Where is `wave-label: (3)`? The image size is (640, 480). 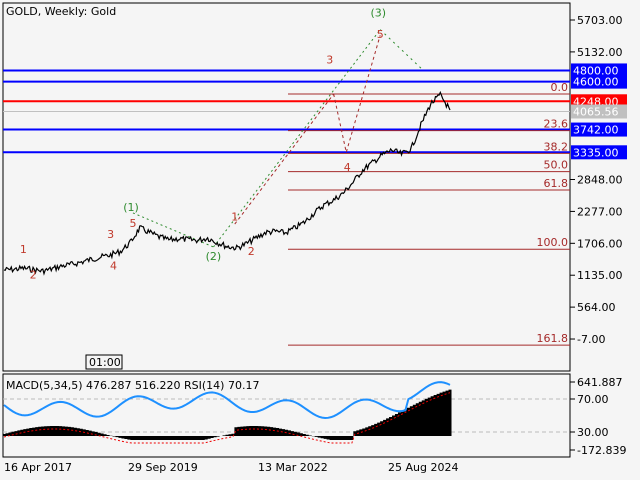
wave-label: (3) is located at coordinates (378, 12).